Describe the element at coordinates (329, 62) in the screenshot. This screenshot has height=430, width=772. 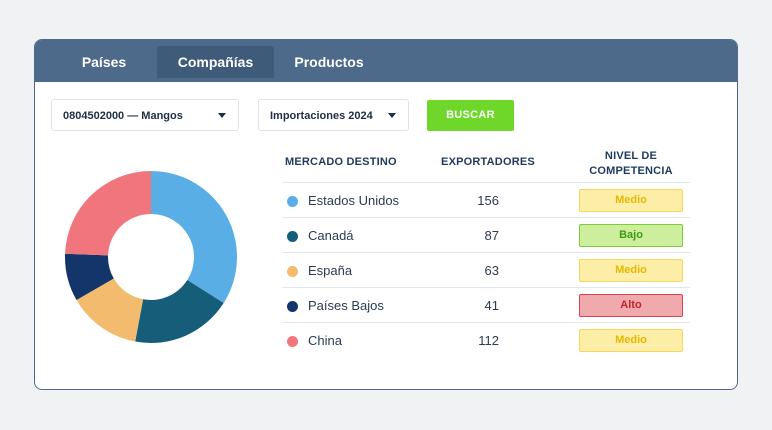
I see `tab-productos: Productos` at that location.